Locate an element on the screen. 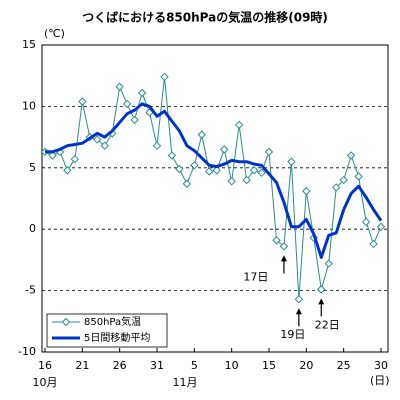 The image size is (400, 400). y-tick-label: 0 is located at coordinates (32, 228).